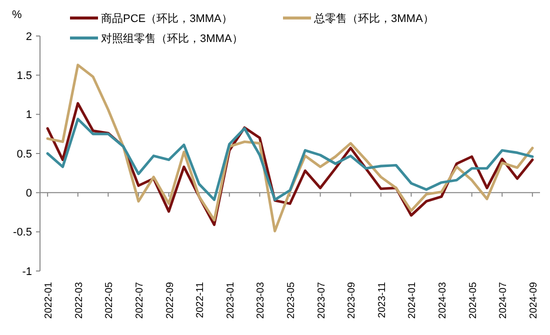 Image resolution: width=550 pixels, height=335 pixels. I want to click on x-tick-label: 2023-05, so click(291, 300).